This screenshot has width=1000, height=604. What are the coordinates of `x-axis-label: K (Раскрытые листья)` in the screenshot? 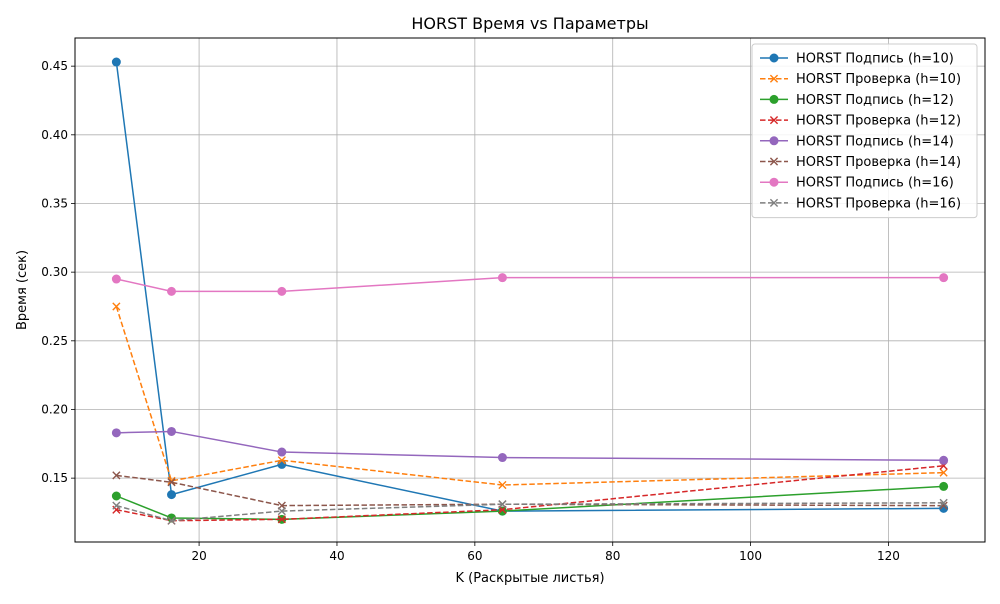 It's located at (529, 578).